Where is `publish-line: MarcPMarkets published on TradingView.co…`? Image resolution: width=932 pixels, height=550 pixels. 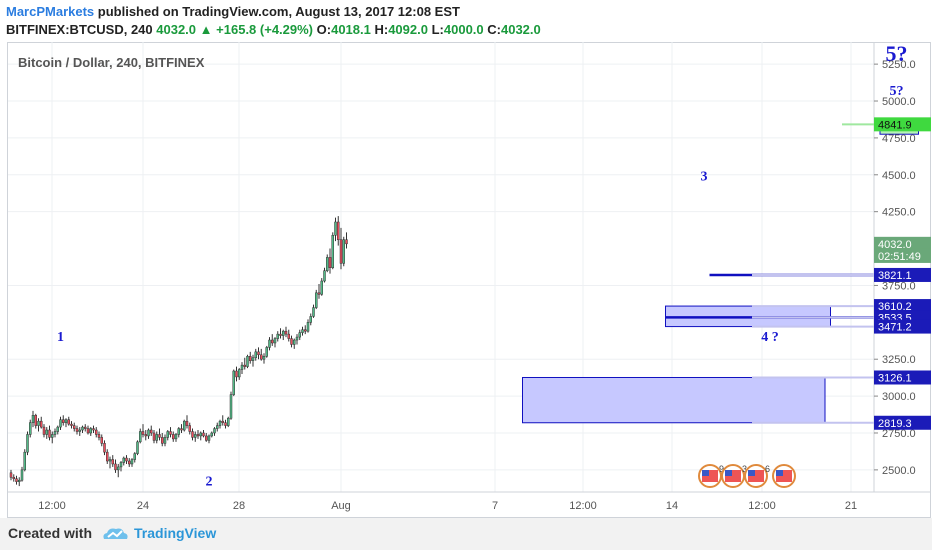
publish-line: MarcPMarkets published on TradingView.co… is located at coordinates (233, 11).